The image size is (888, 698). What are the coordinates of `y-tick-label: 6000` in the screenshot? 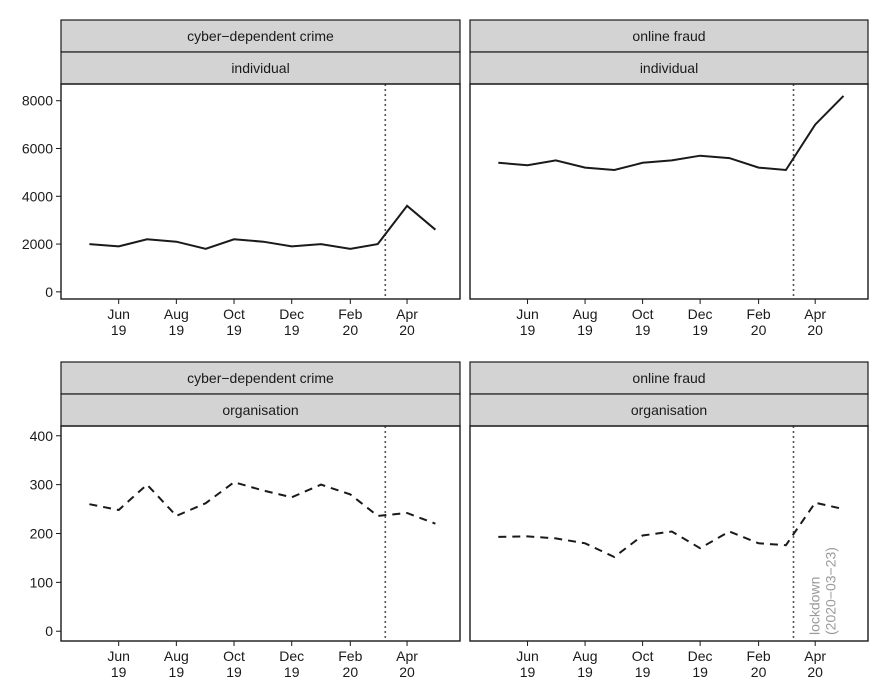 It's located at (37, 149).